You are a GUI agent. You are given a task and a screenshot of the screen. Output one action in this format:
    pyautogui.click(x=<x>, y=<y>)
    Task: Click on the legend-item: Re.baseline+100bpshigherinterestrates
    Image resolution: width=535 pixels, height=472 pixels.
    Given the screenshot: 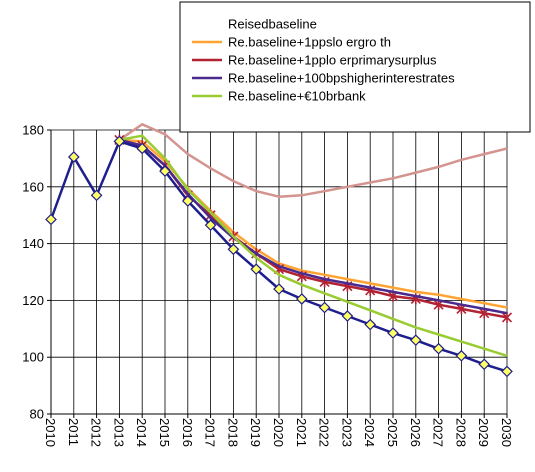 What is the action you would take?
    pyautogui.click(x=323, y=78)
    